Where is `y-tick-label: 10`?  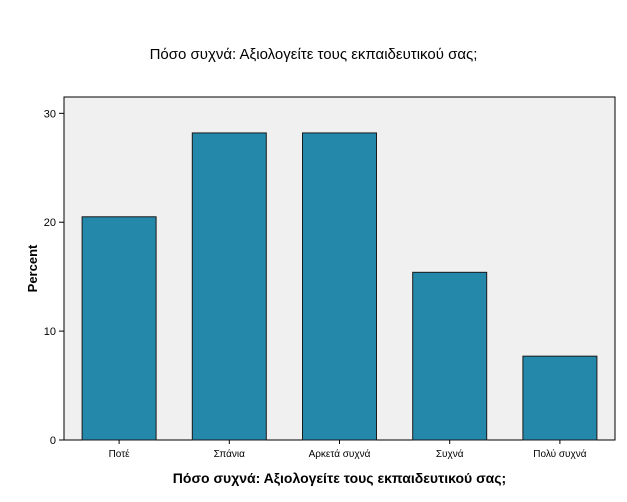 y-tick-label: 10 is located at coordinates (50, 332).